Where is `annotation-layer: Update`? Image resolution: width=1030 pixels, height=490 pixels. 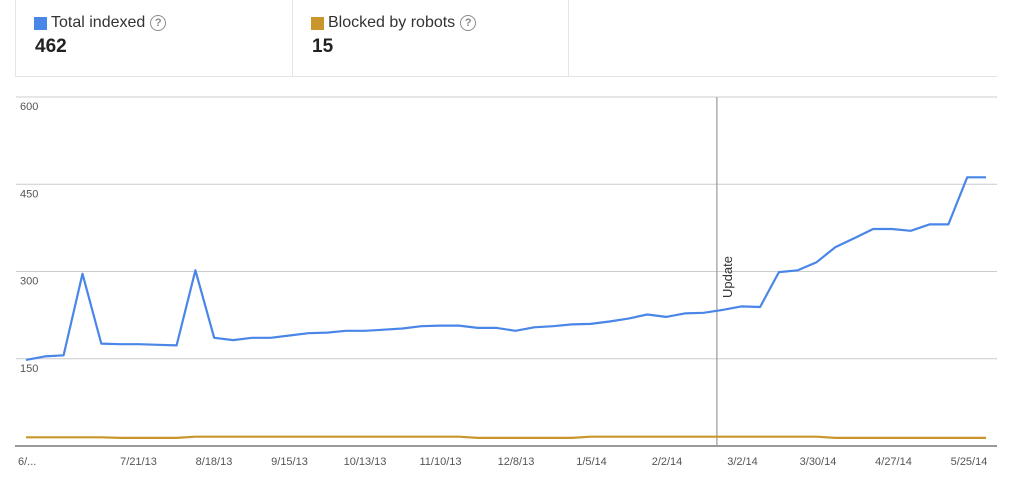
annotation-layer: Update is located at coordinates (725, 271).